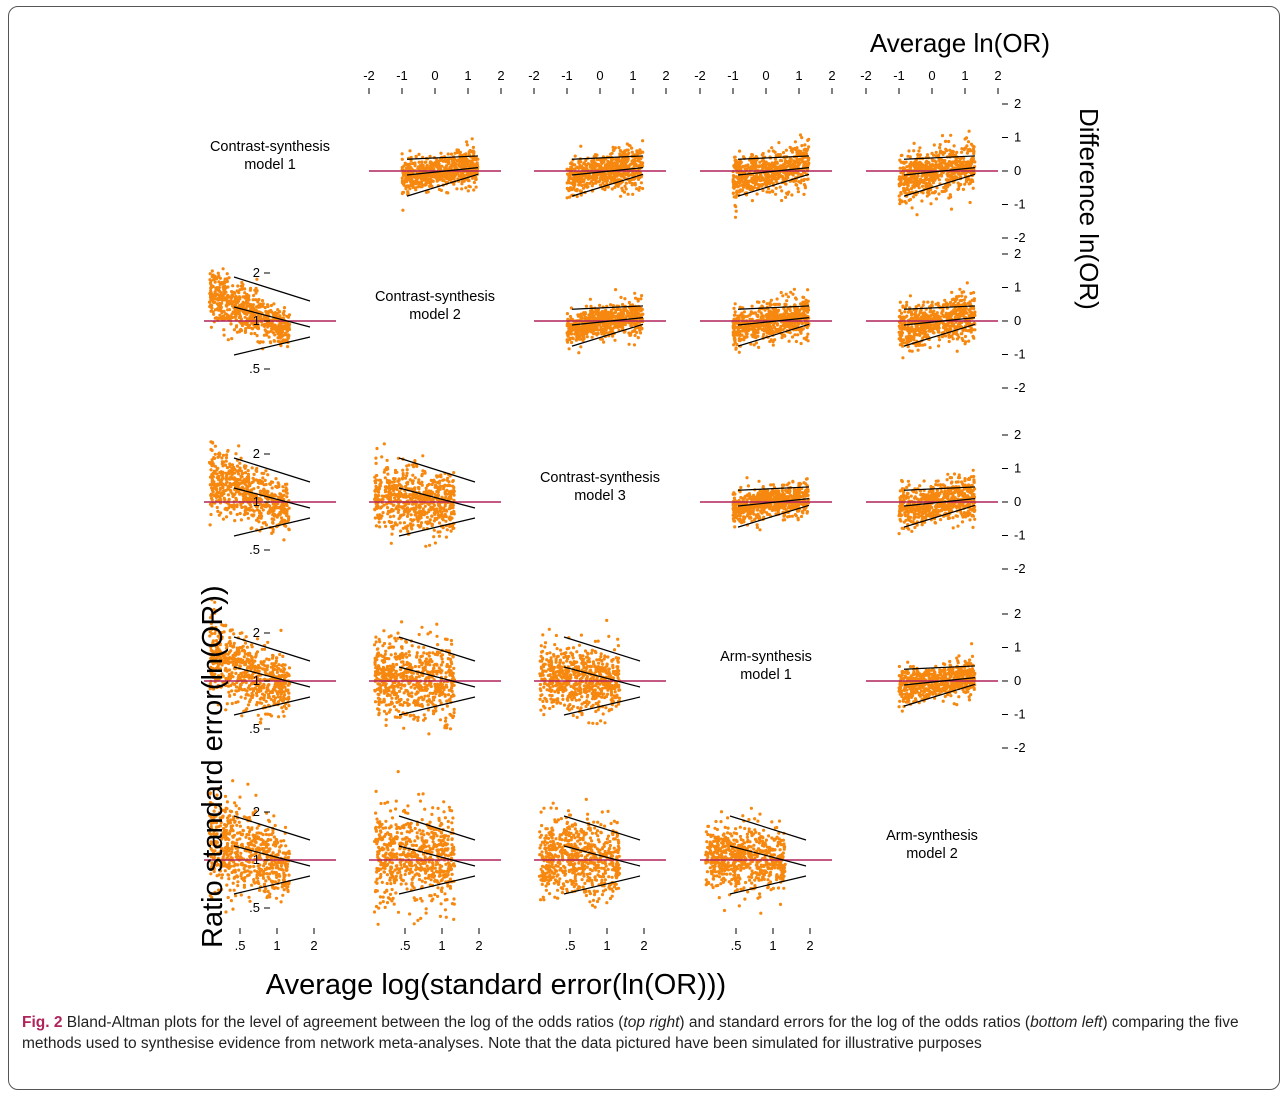 Image resolution: width=1287 pixels, height=1098 pixels. I want to click on caption-label: Fig. 2, so click(42, 1022).